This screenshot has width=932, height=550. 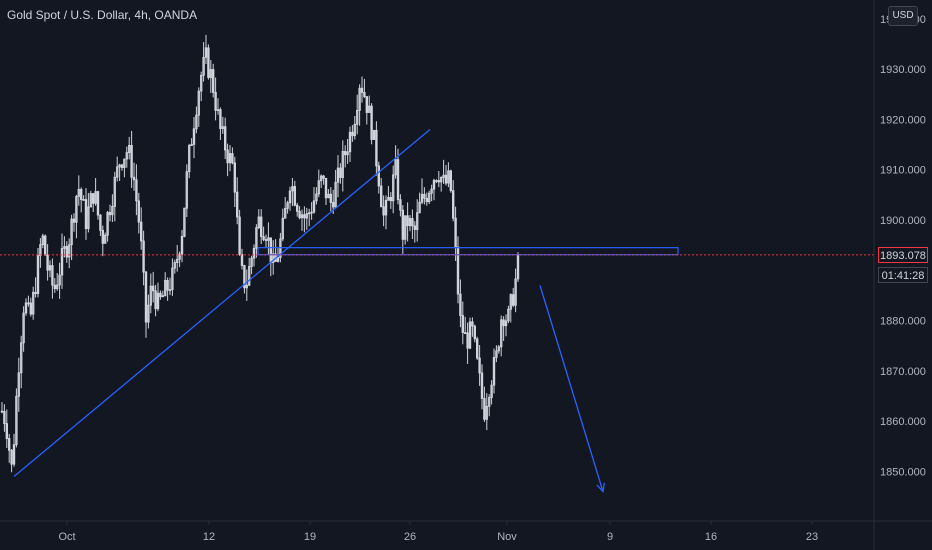 I want to click on time-axis: Oct 12 19 26 Nov 9 16 23, so click(x=438, y=532).